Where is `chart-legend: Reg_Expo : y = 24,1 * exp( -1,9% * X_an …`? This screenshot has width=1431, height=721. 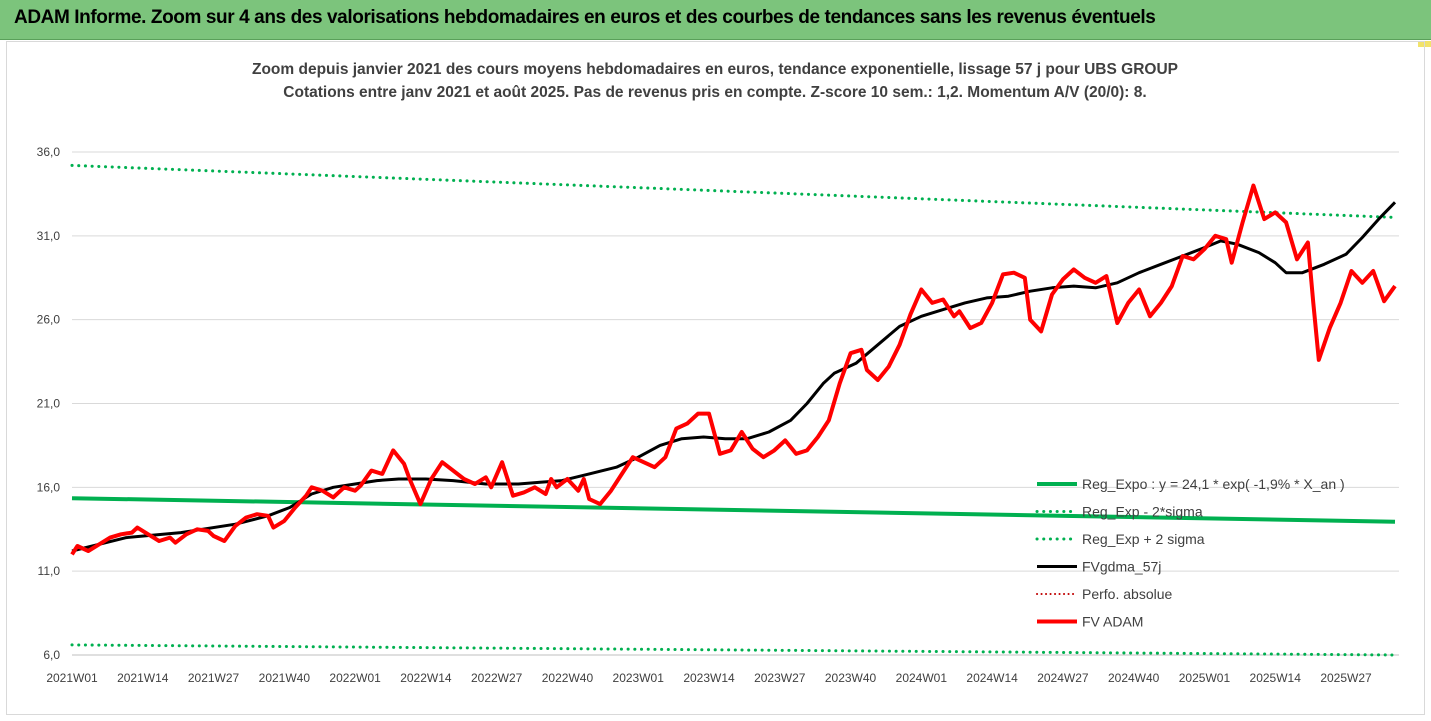 chart-legend: Reg_Expo : y = 24,1 * exp( -1,9% * X_an … is located at coordinates (1190, 553).